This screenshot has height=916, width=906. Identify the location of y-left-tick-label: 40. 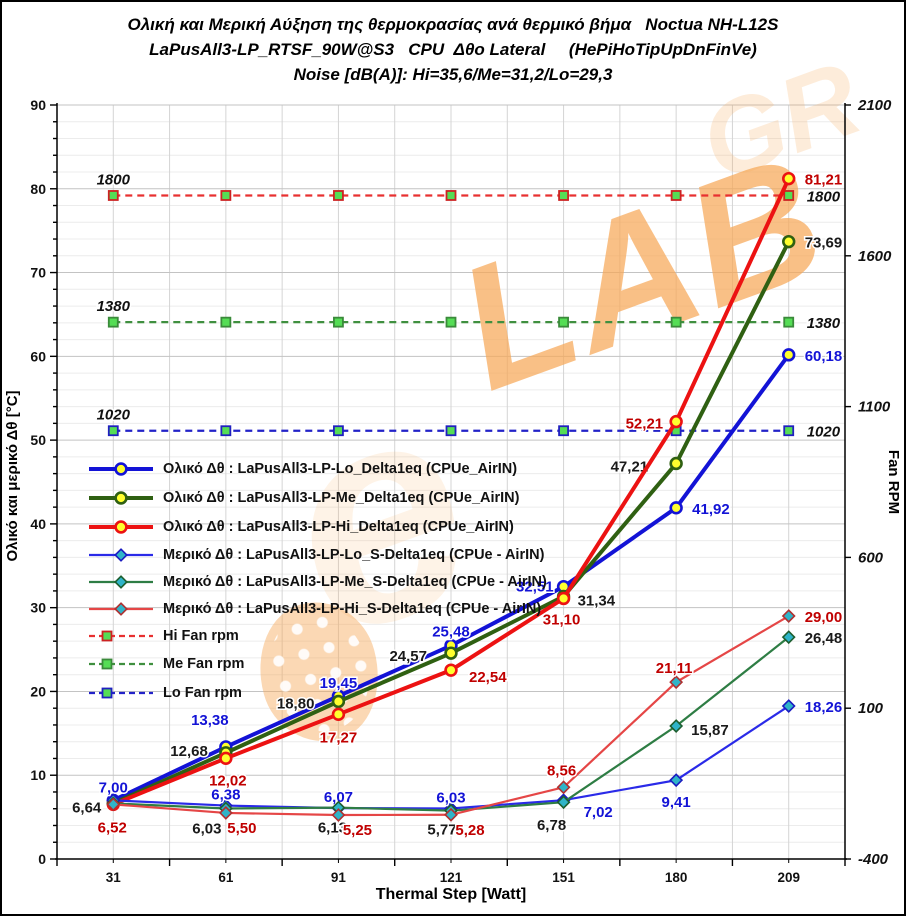
(38, 524).